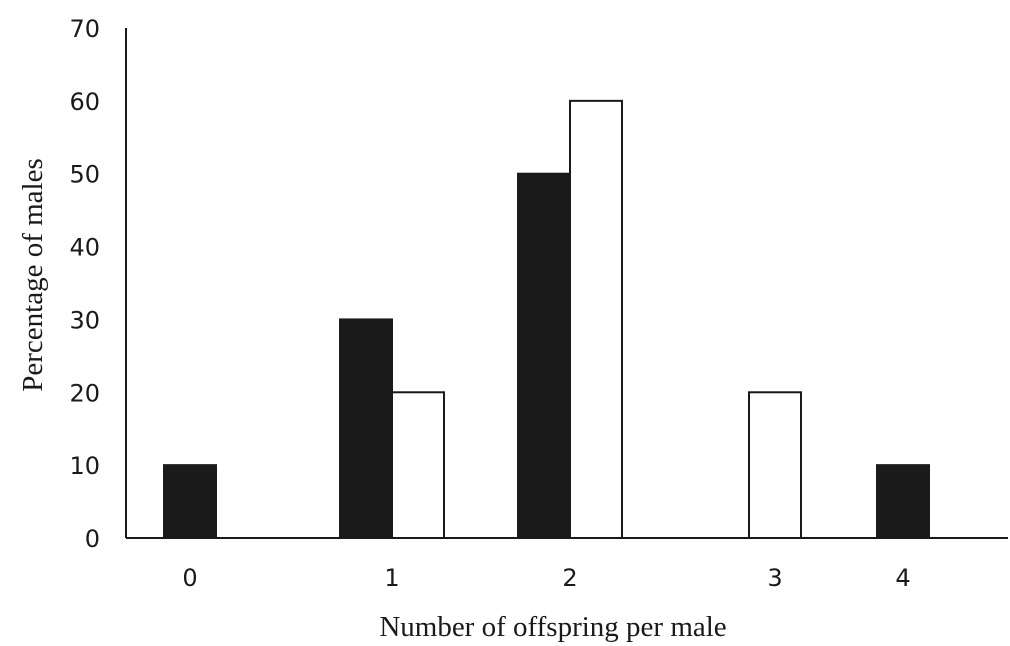 This screenshot has width=1010, height=646. I want to click on x-axis-title: Number of offspring per male, so click(552, 627).